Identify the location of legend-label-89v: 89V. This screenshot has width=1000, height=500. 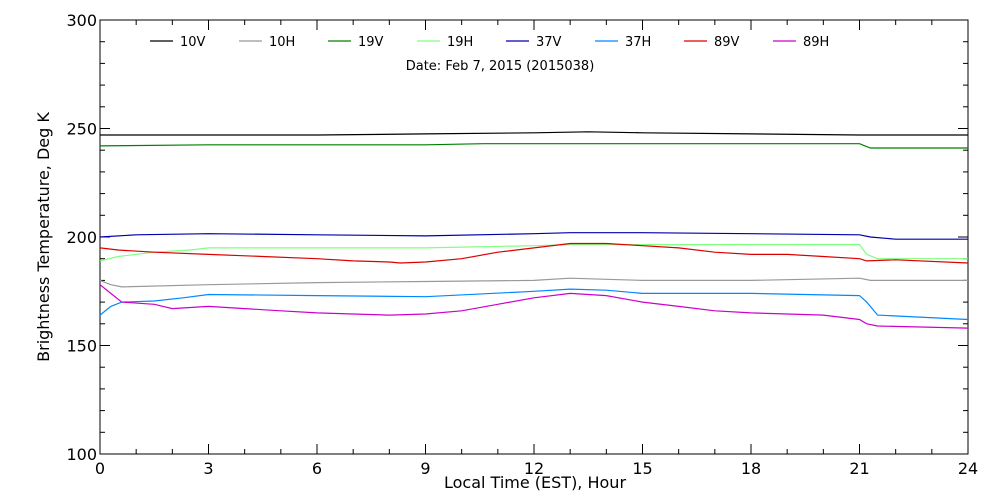
(727, 42).